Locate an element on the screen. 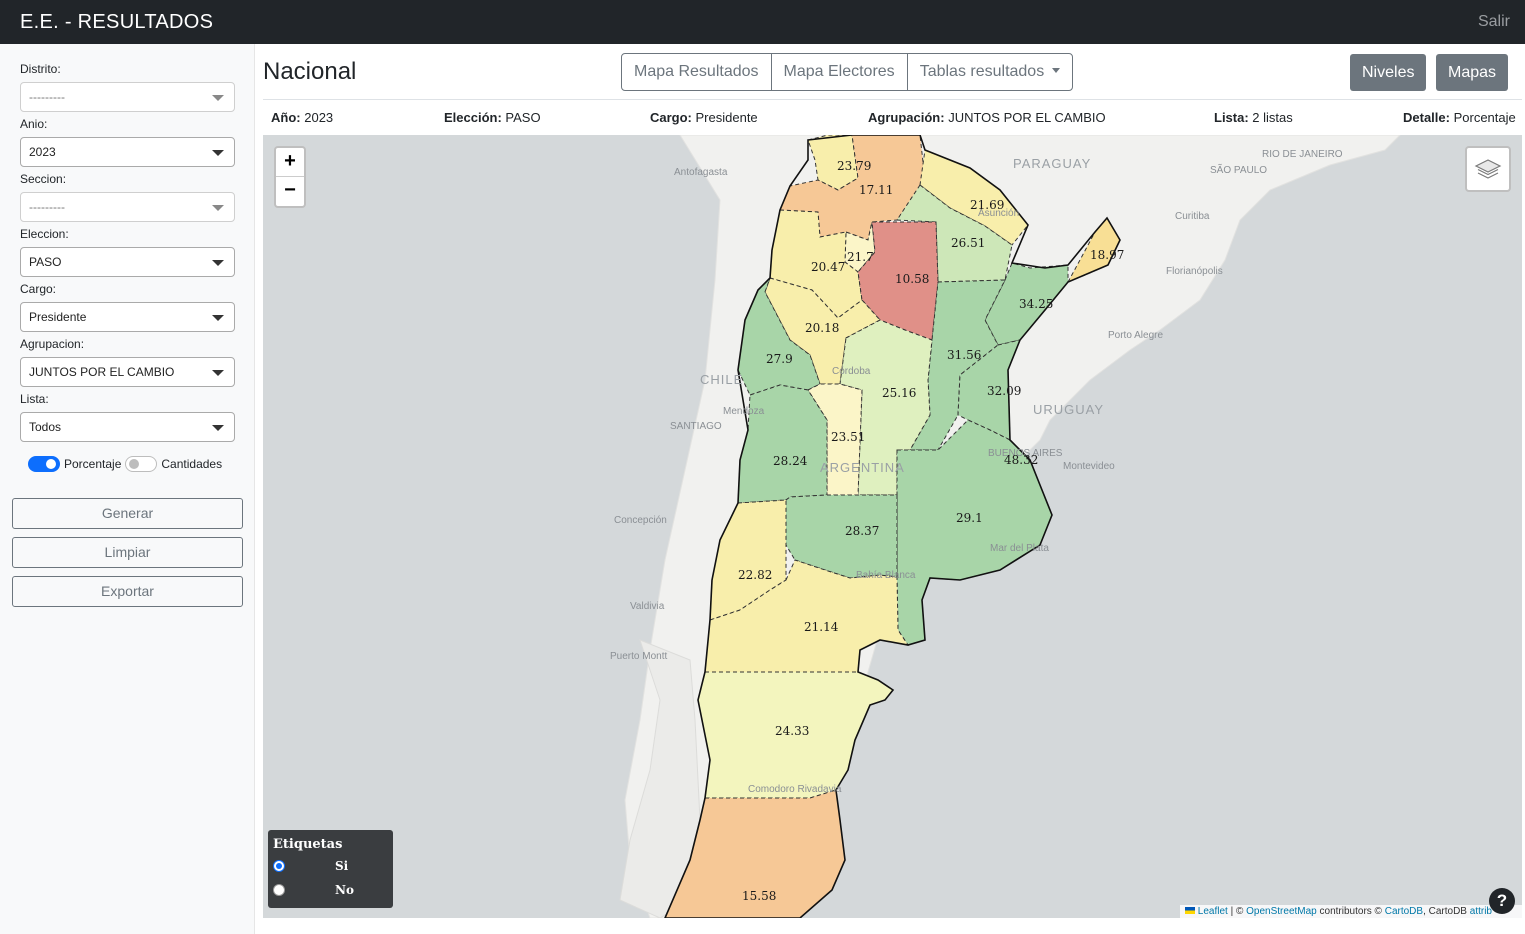  ukraine-flag-icon is located at coordinates (1189, 910).